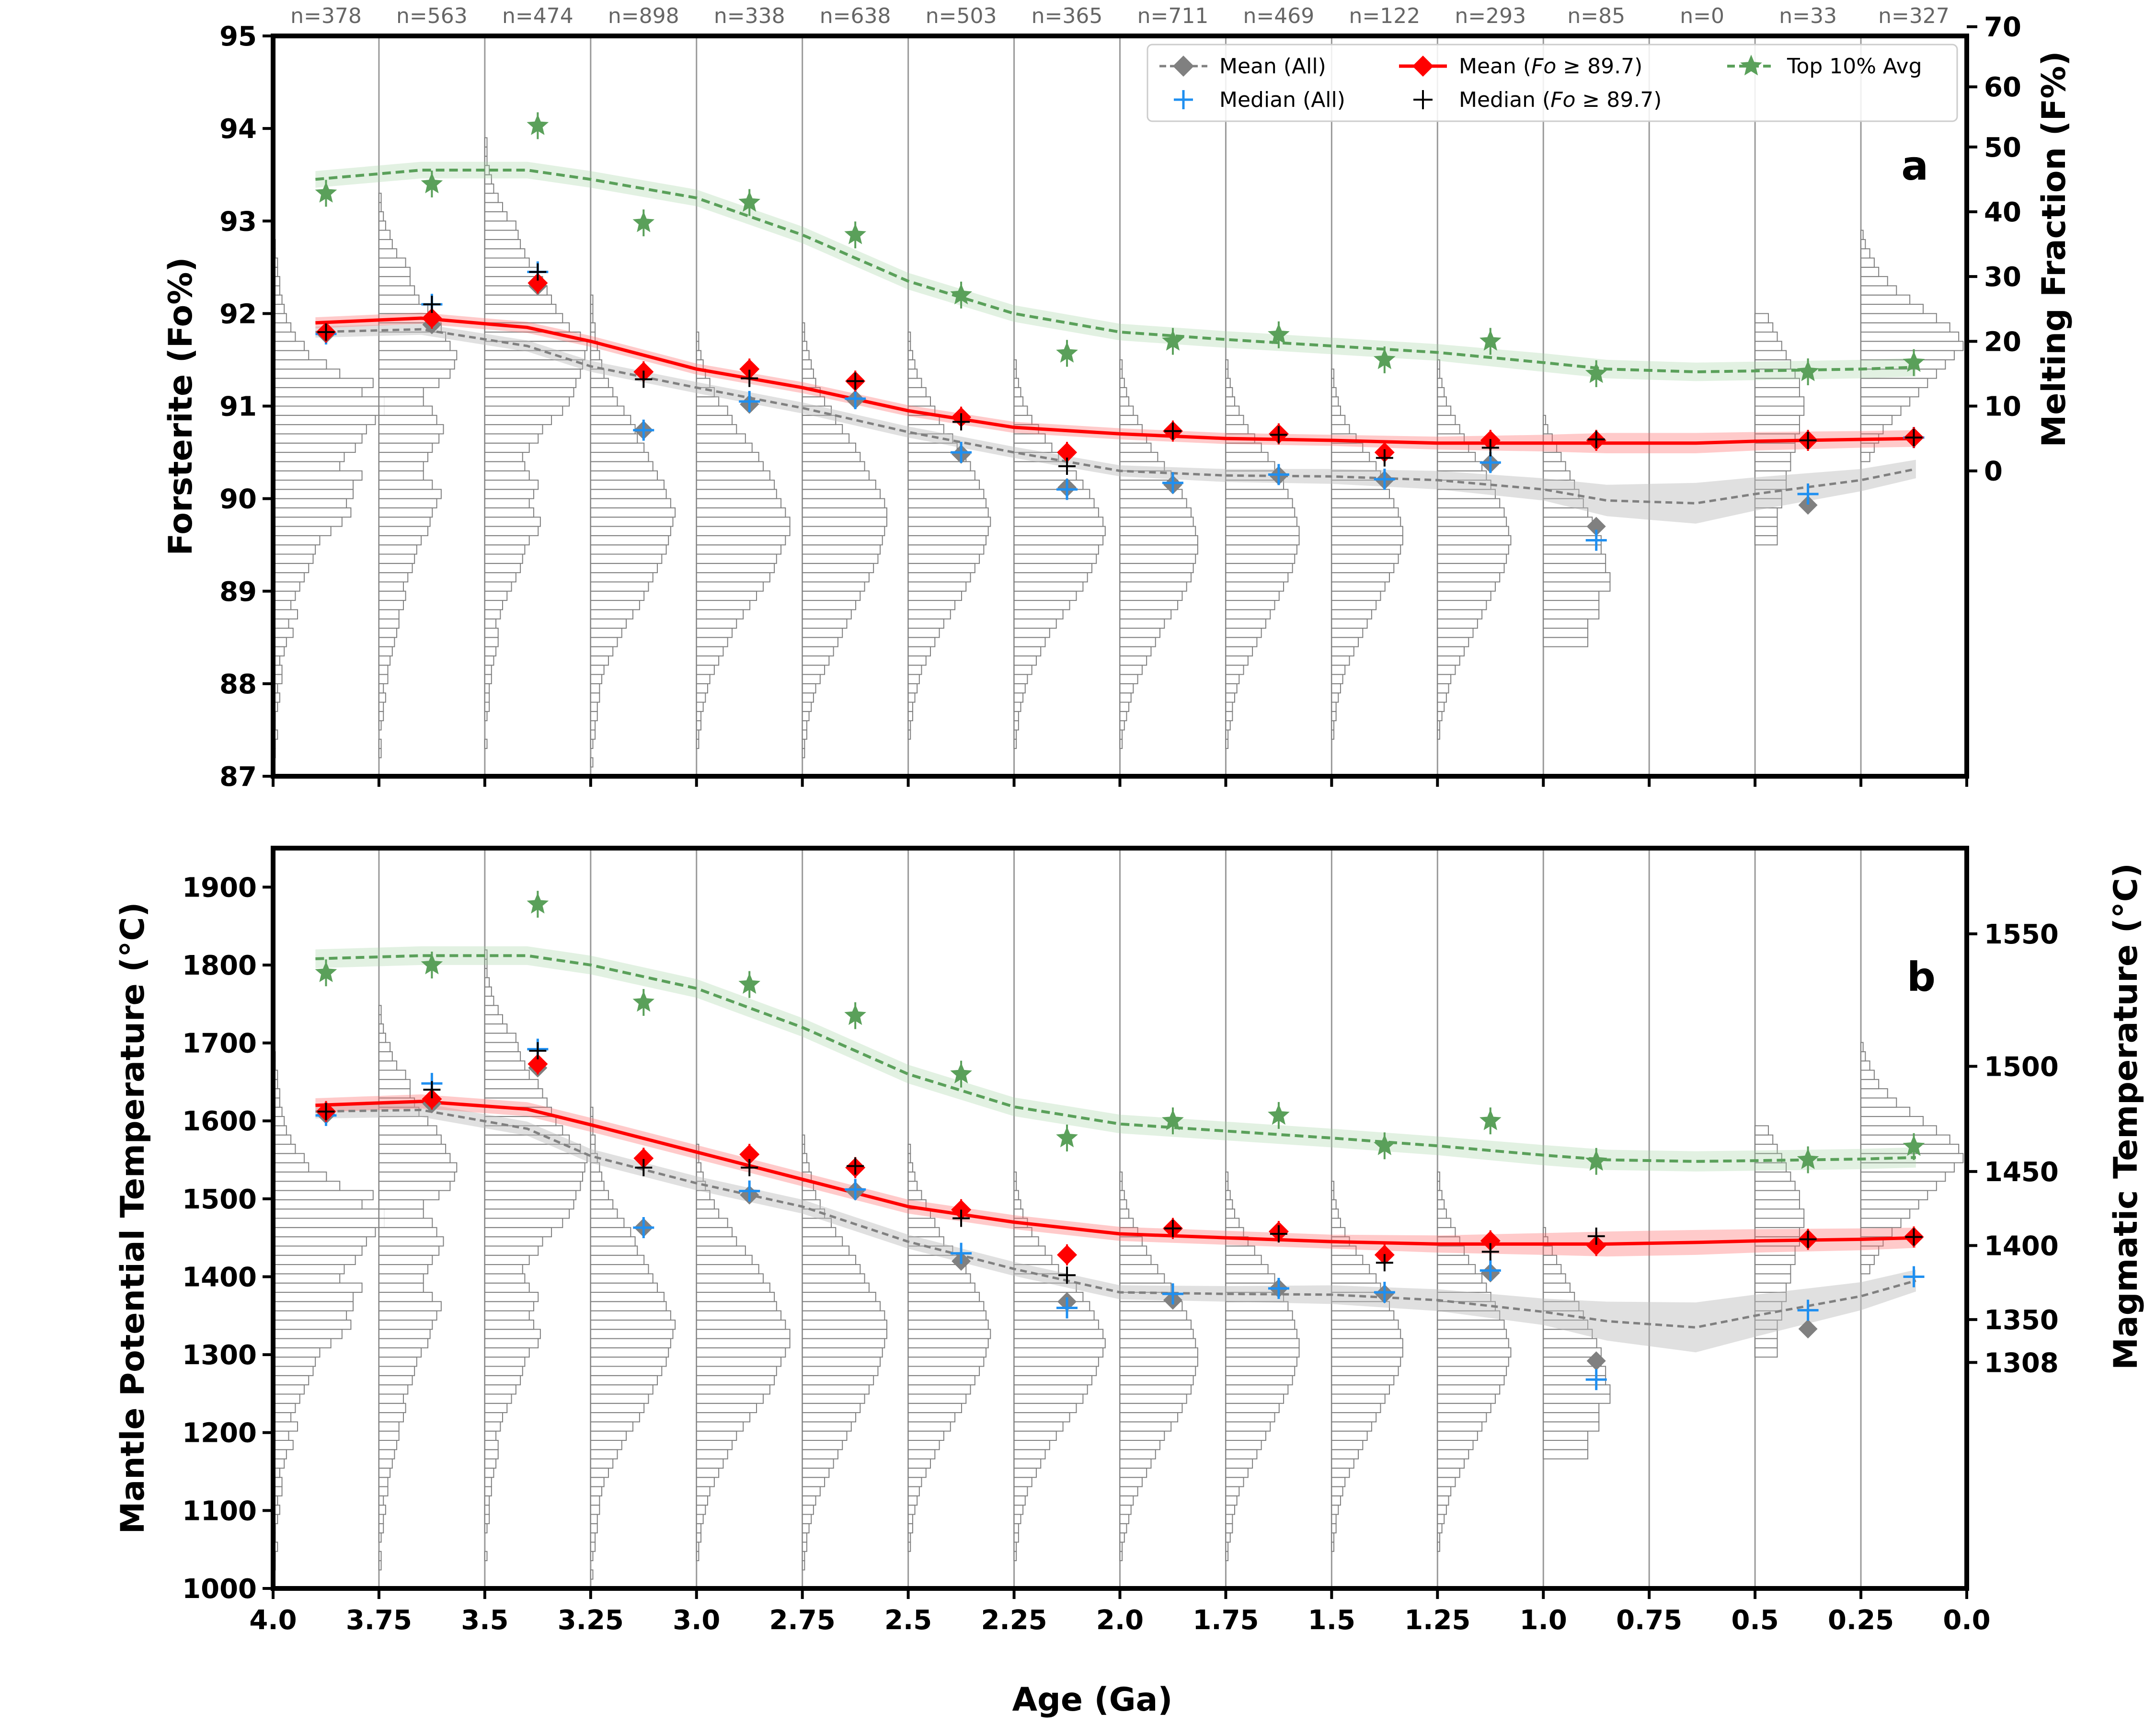  What do you see at coordinates (2022, 1363) in the screenshot?
I see `right-y-tick-label: 1308` at bounding box center [2022, 1363].